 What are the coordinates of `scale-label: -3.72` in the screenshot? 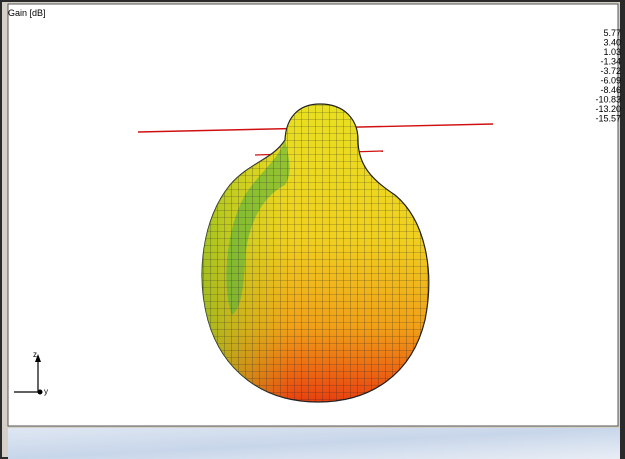 It's located at (610, 71).